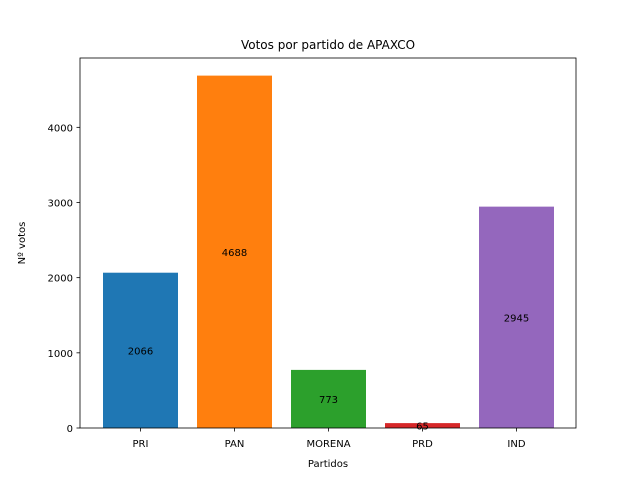 The height and width of the screenshot is (480, 640). What do you see at coordinates (70, 429) in the screenshot?
I see `y-tick-label-0: 0` at bounding box center [70, 429].